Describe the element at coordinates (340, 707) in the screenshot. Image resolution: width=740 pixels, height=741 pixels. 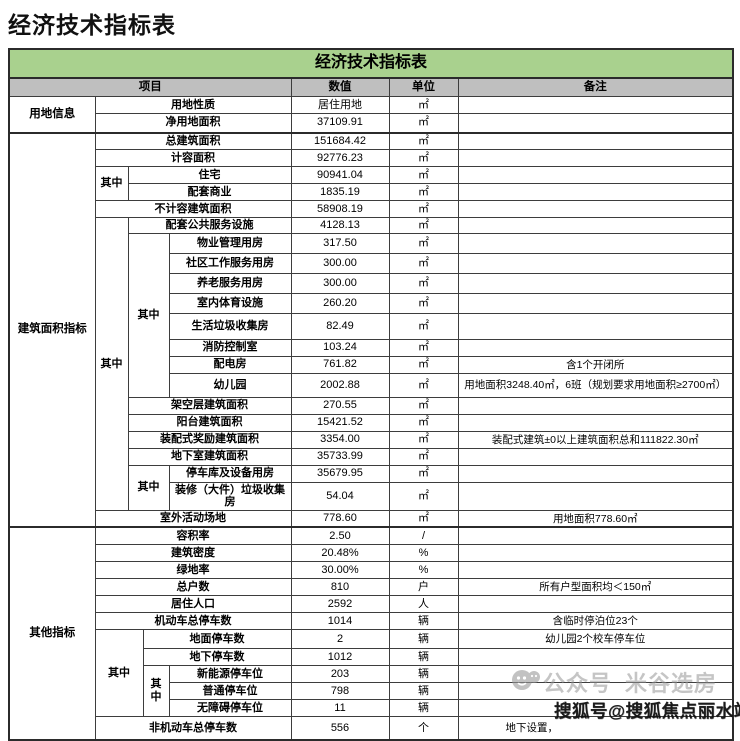
I see `value-cell: 11` at that location.